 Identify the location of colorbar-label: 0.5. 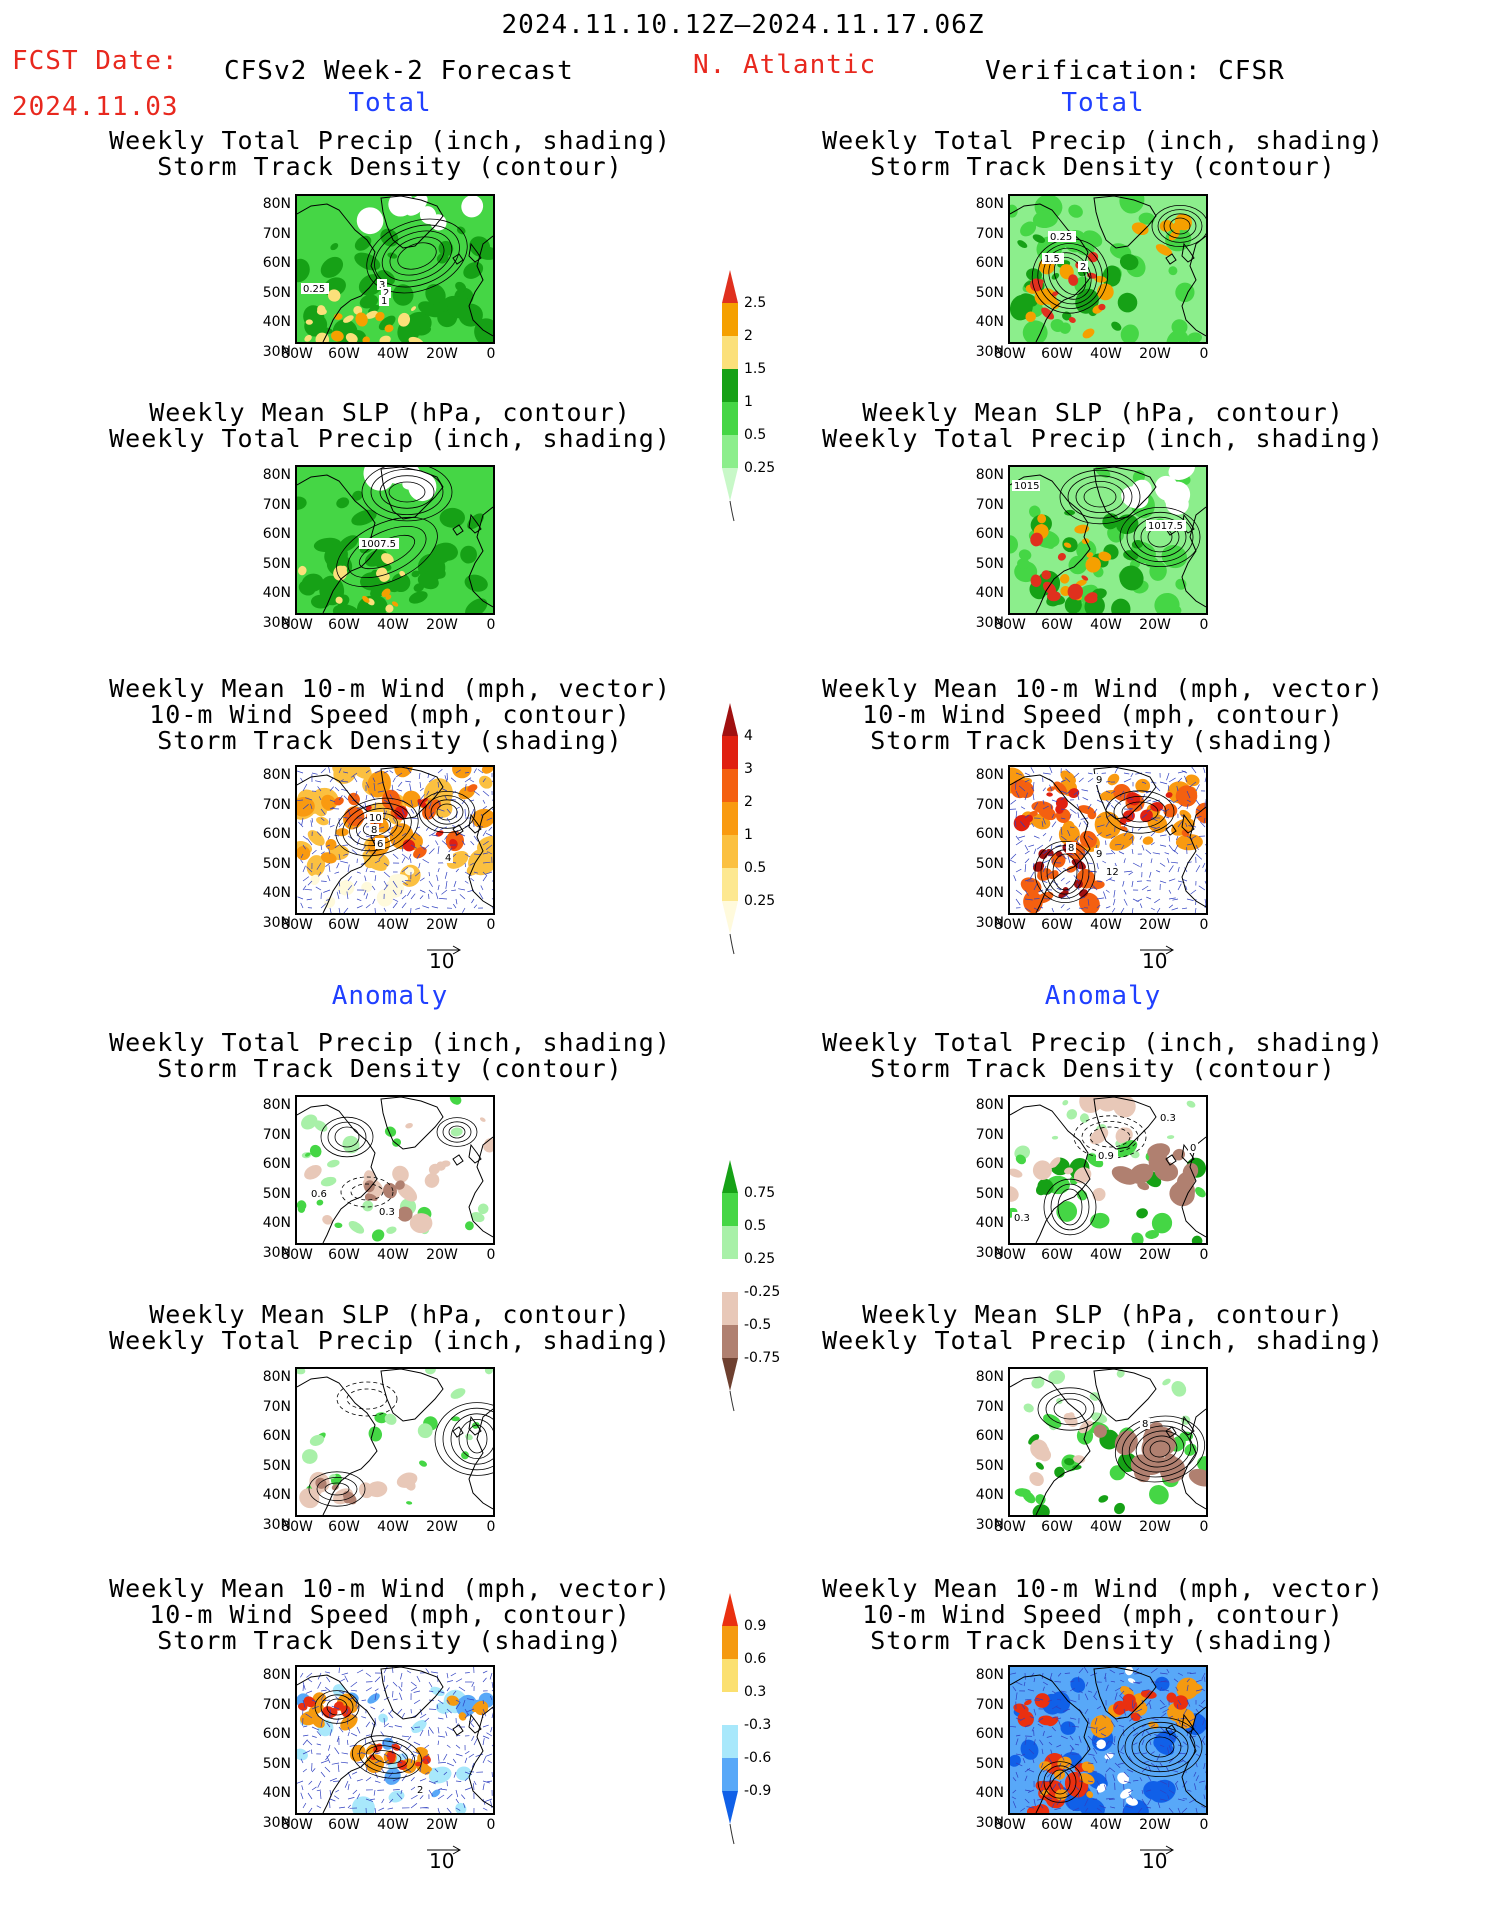
(755, 1226).